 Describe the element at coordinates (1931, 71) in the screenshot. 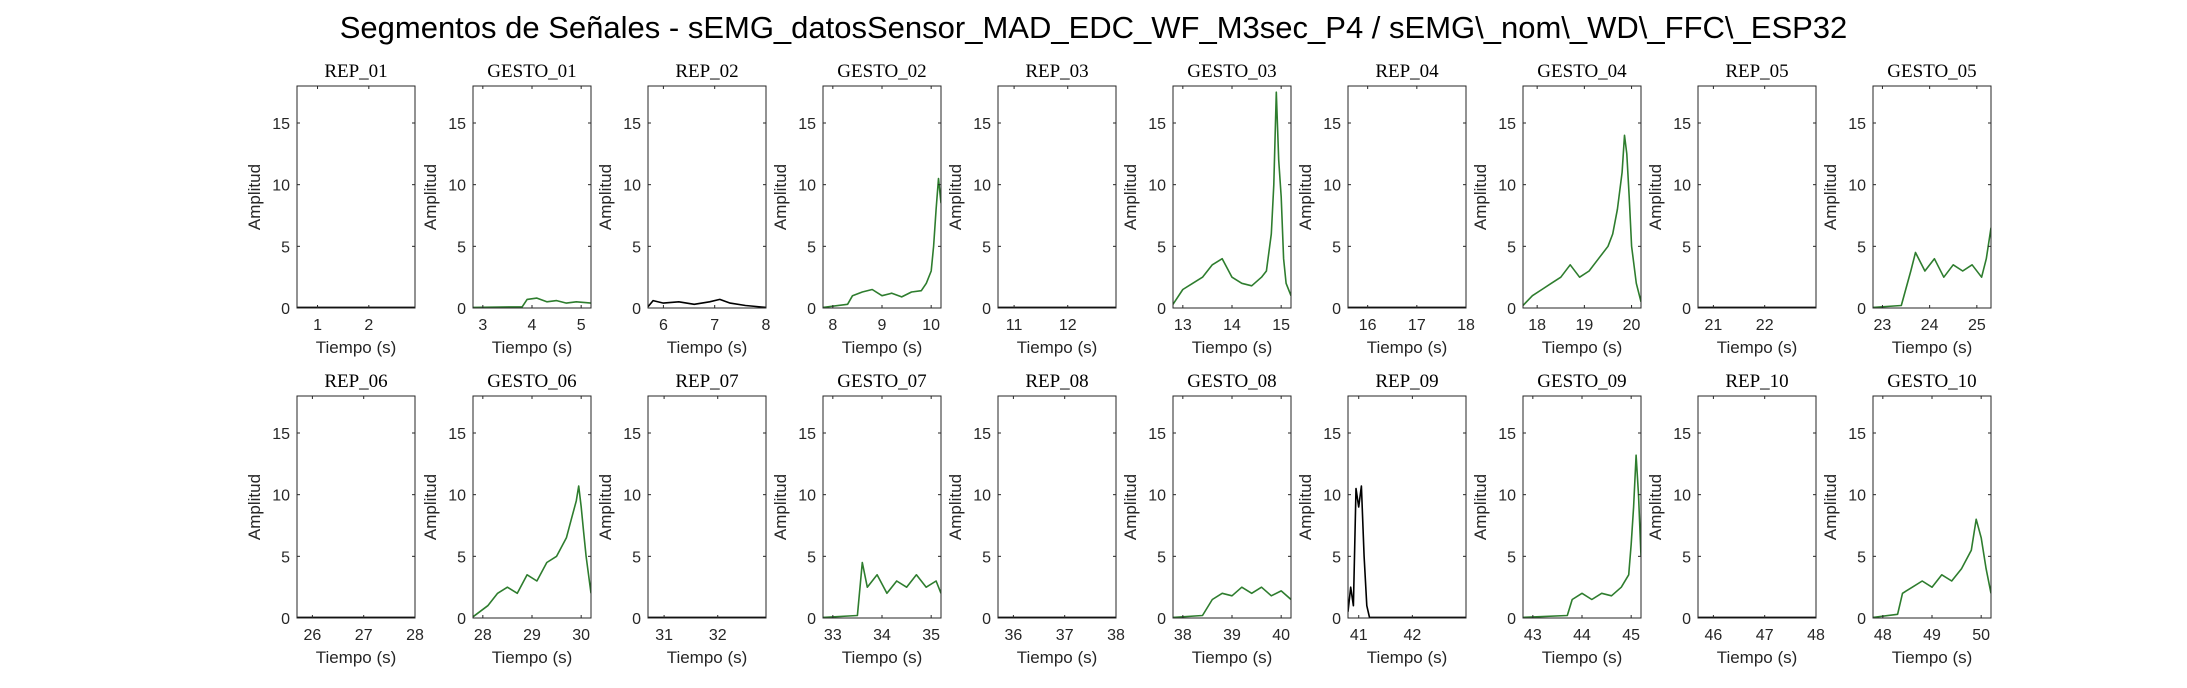

I see `subplot-title: GESTO_05` at that location.